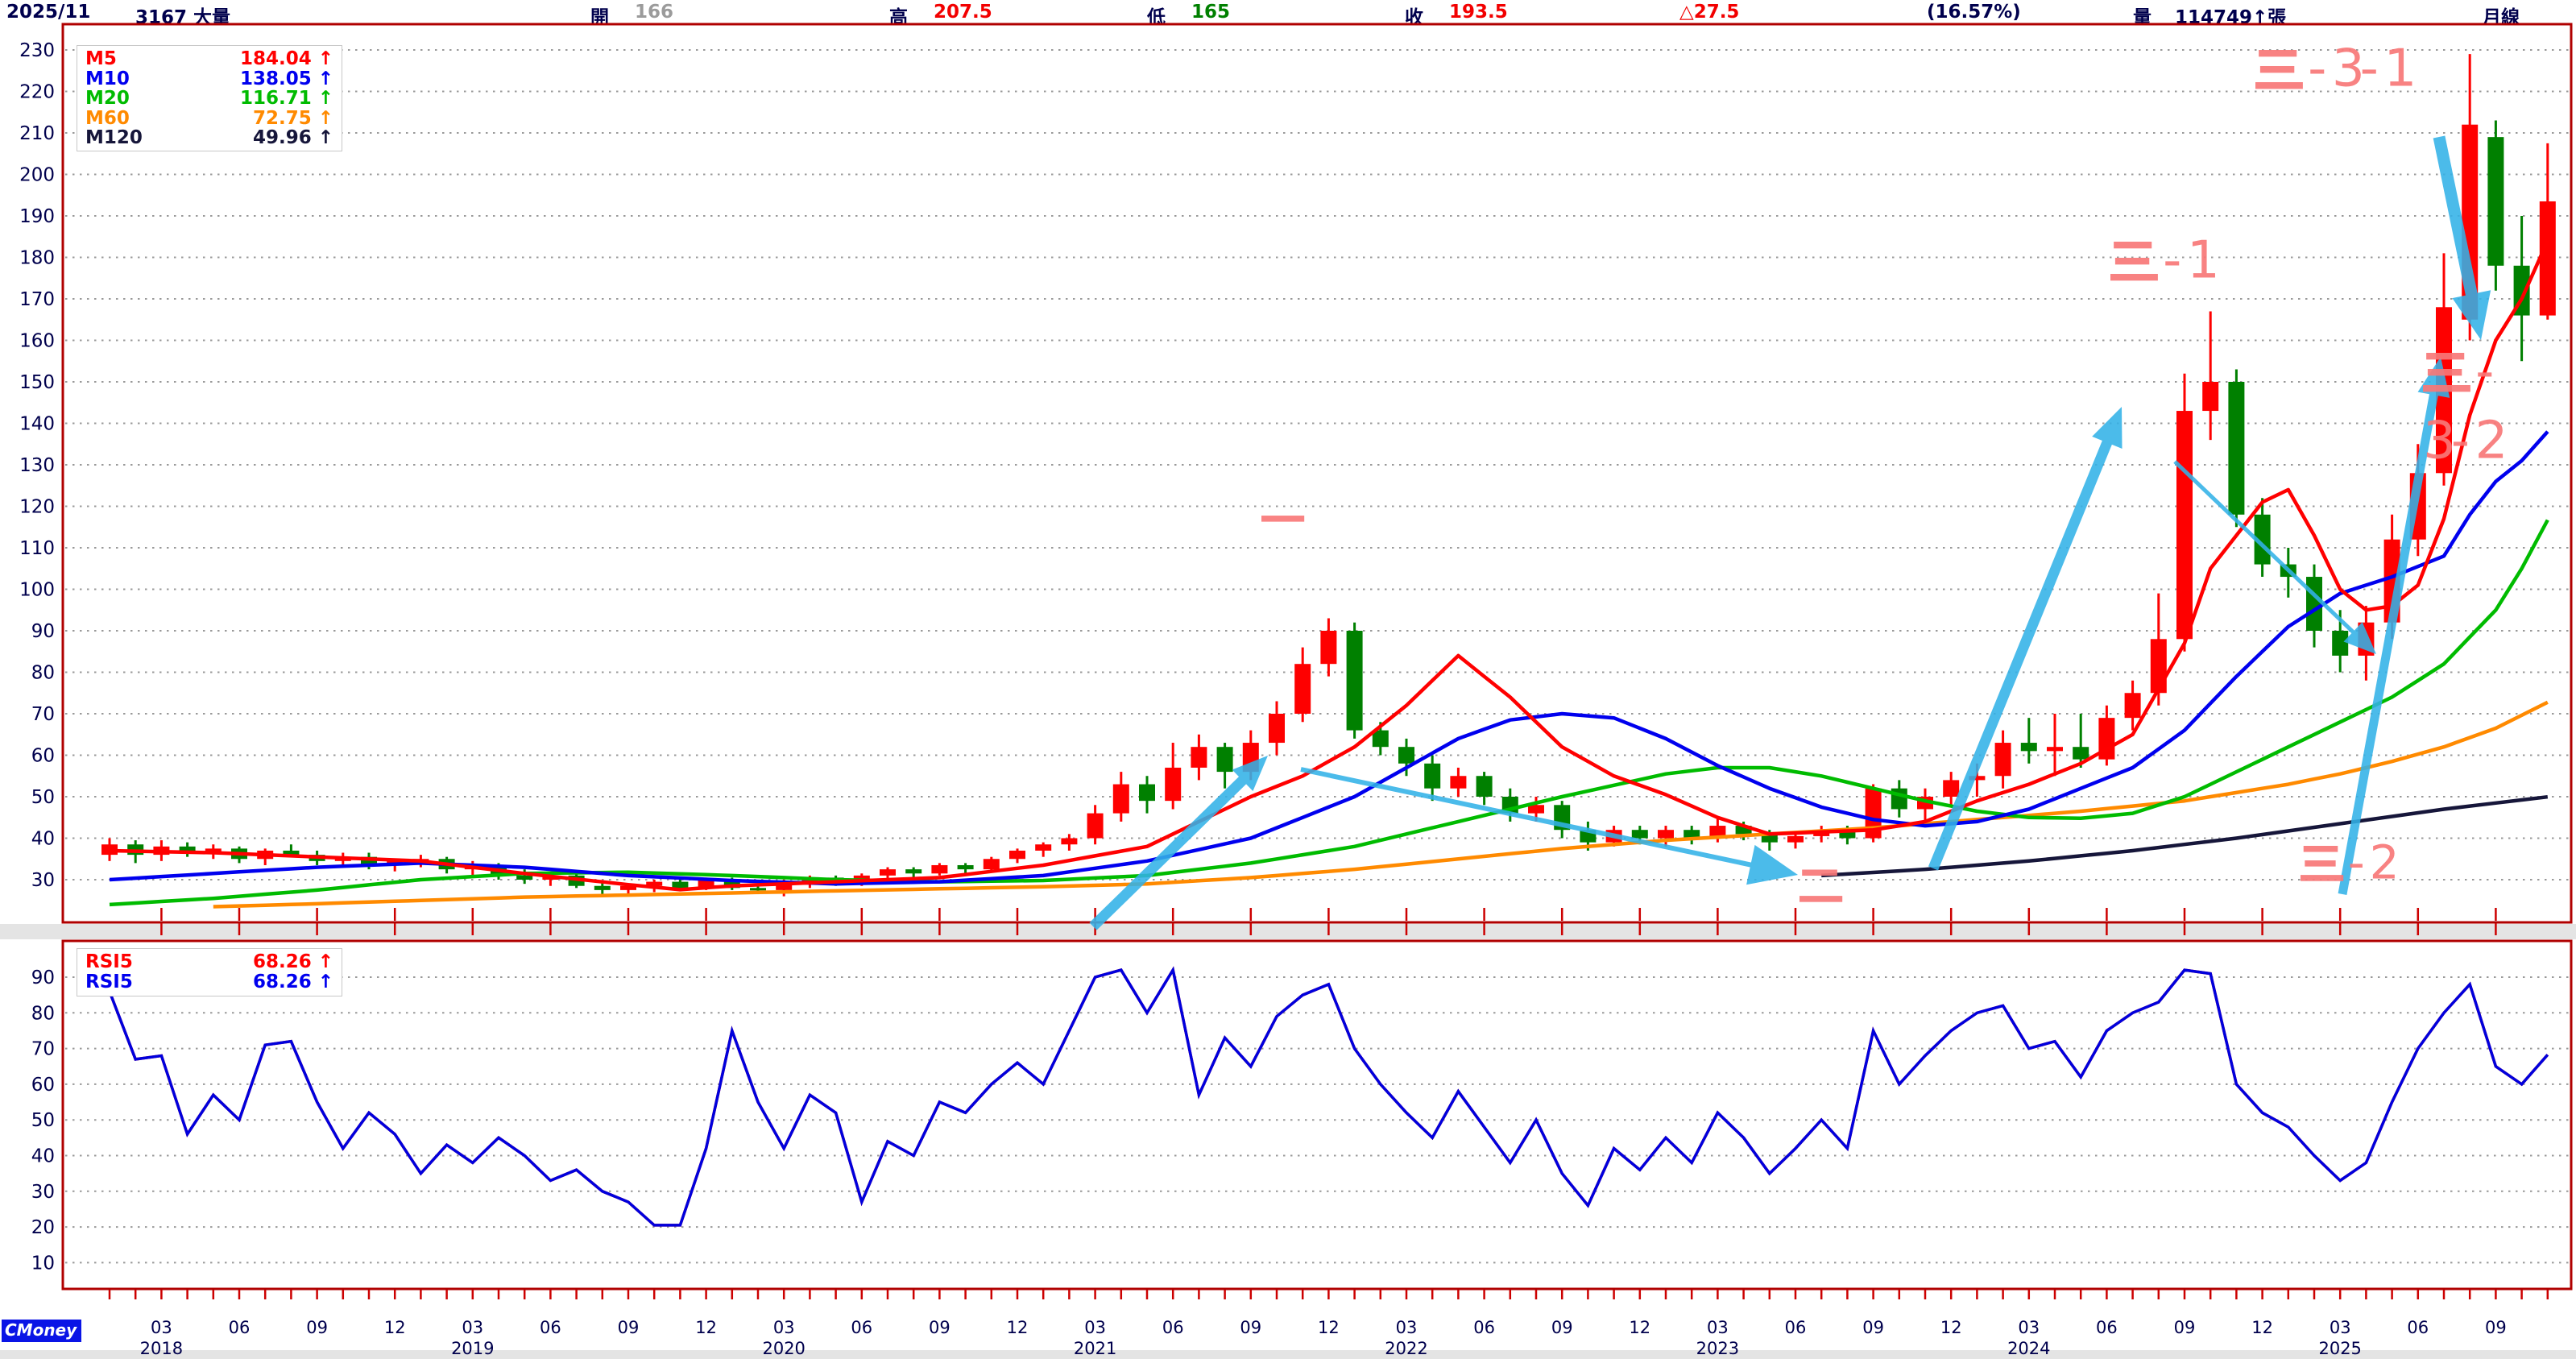  Describe the element at coordinates (1406, 1348) in the screenshot. I see `svg-text: 2022` at that location.